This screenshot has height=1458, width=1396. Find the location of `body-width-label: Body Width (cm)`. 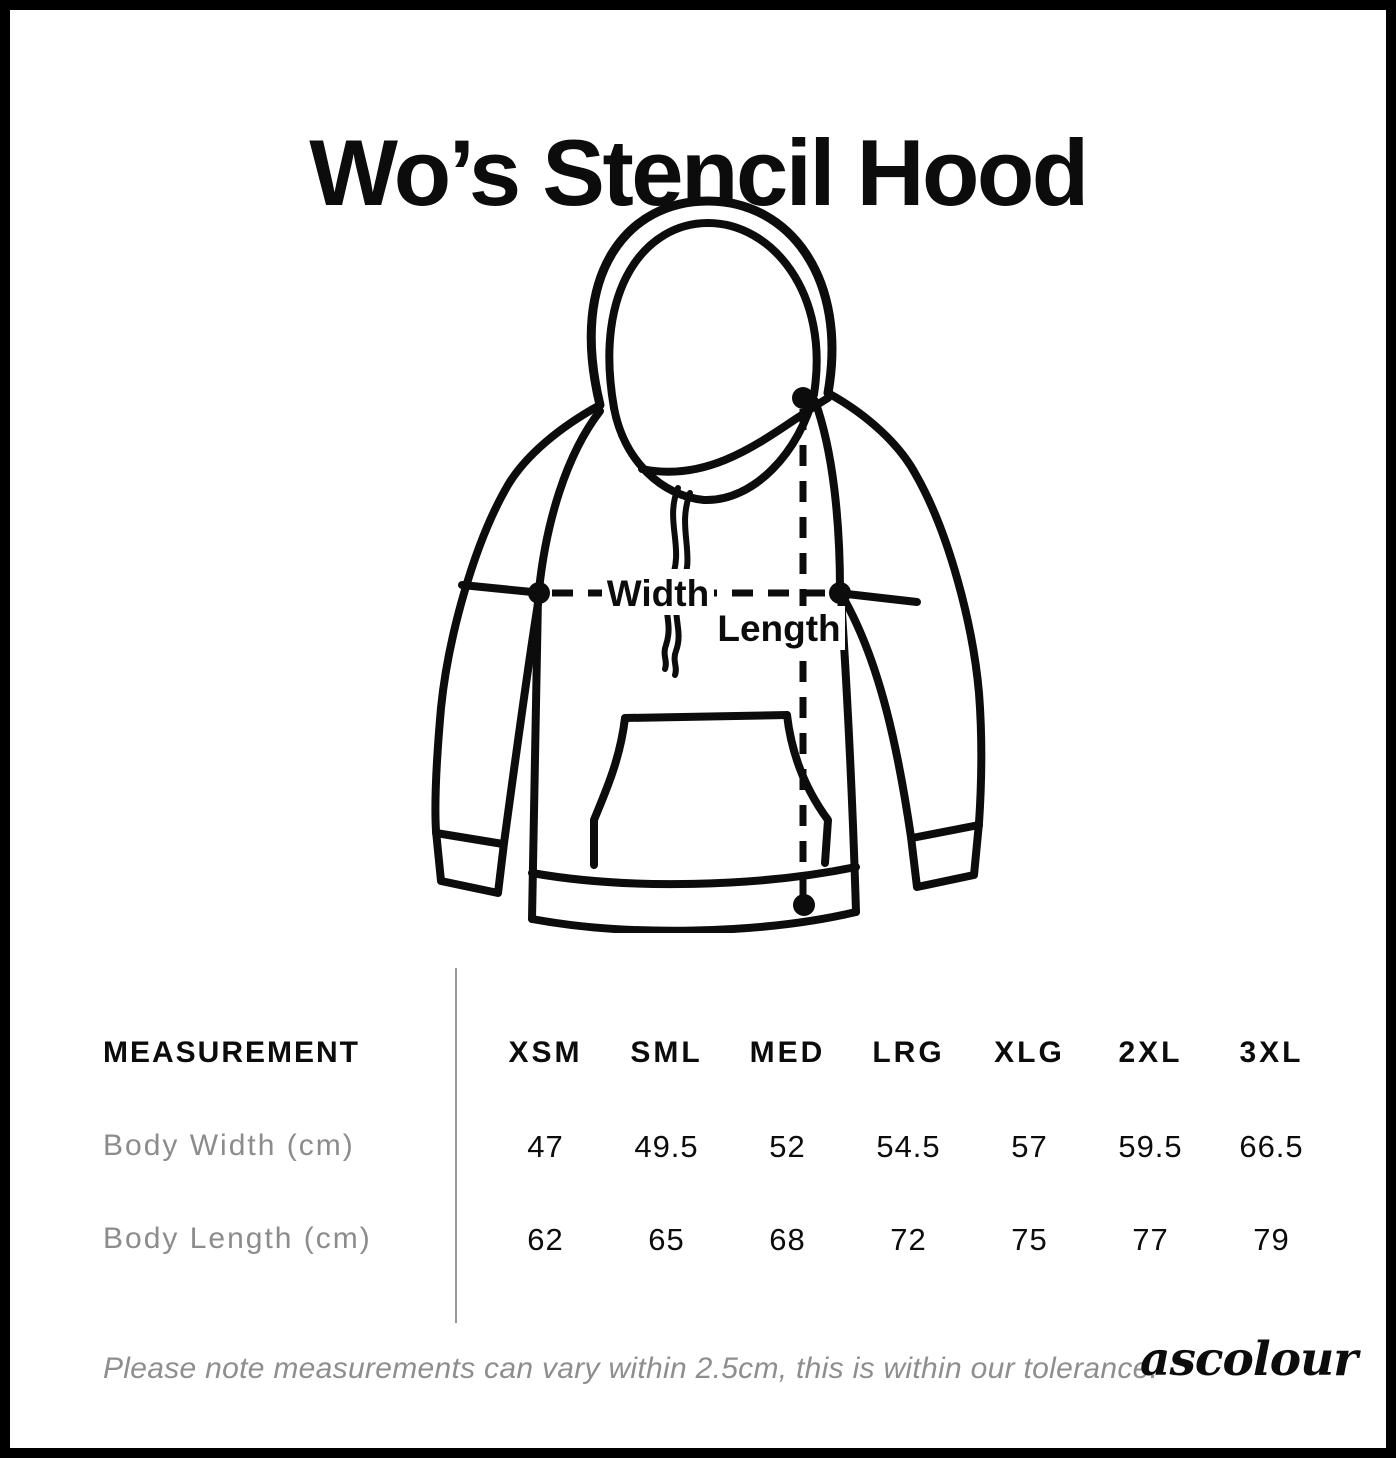

body-width-label: Body Width (cm) is located at coordinates (229, 1145).